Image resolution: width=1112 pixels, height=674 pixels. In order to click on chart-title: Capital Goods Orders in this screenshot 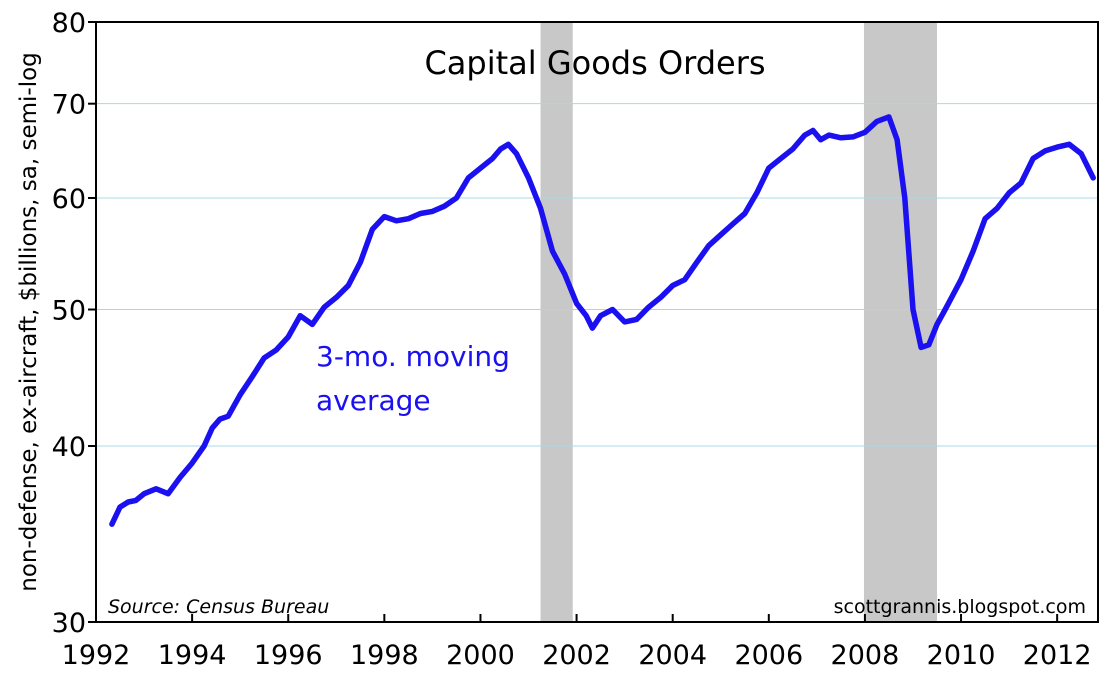, I will do `click(594, 63)`.